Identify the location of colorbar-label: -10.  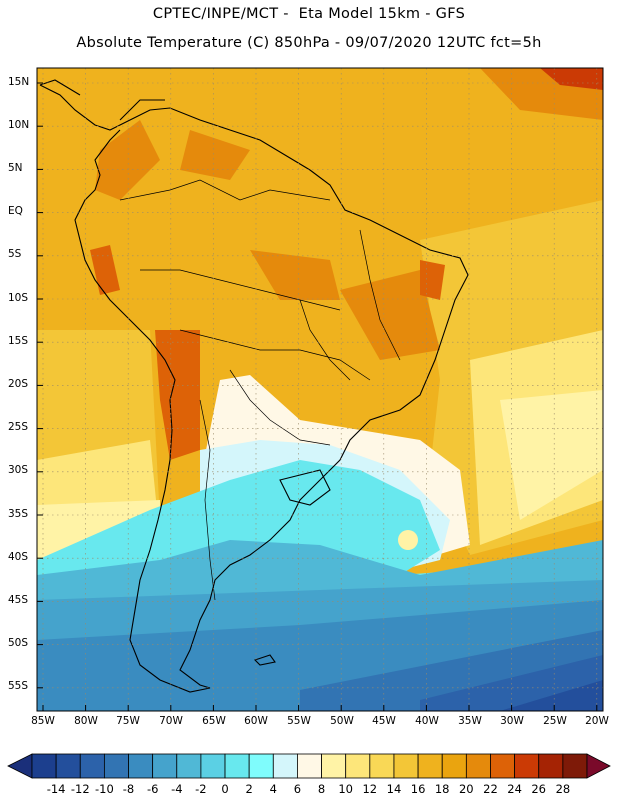
(104, 789).